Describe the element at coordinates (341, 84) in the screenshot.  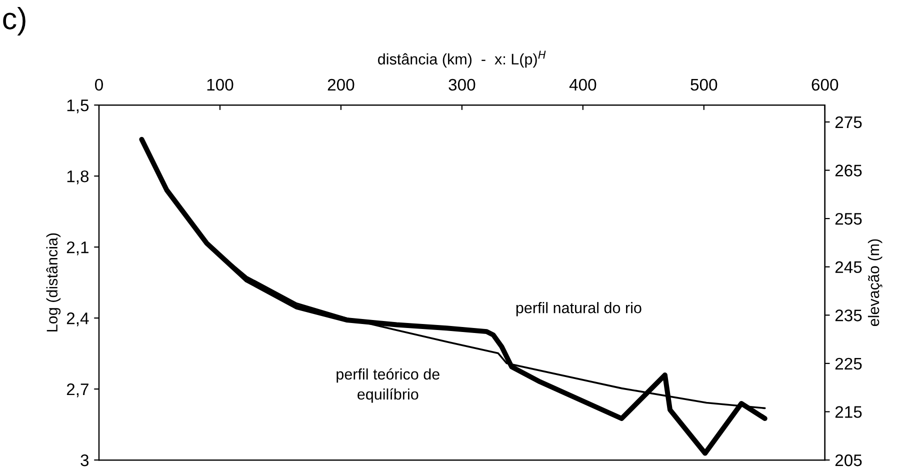
I see `x-tick-label: 200` at that location.